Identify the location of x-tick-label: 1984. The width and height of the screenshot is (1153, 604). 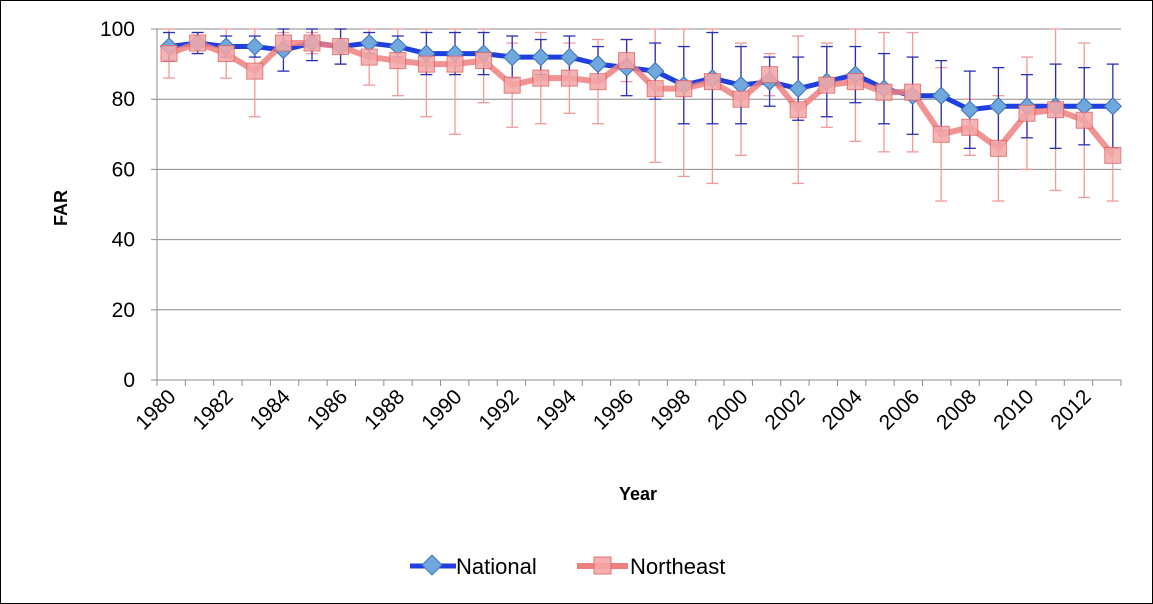
(271, 410).